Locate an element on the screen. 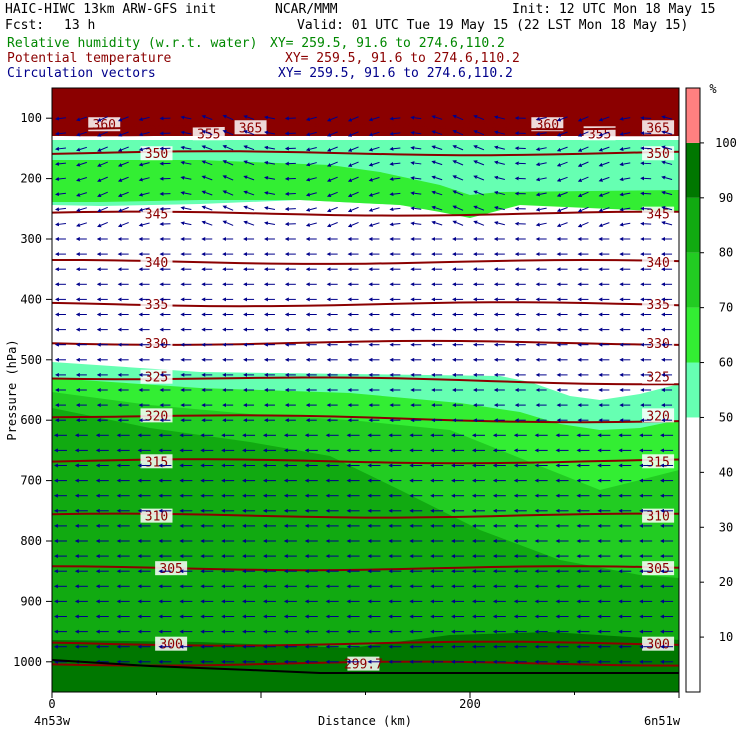 This screenshot has width=740, height=740. colorbar-label: 40 is located at coordinates (726, 472).